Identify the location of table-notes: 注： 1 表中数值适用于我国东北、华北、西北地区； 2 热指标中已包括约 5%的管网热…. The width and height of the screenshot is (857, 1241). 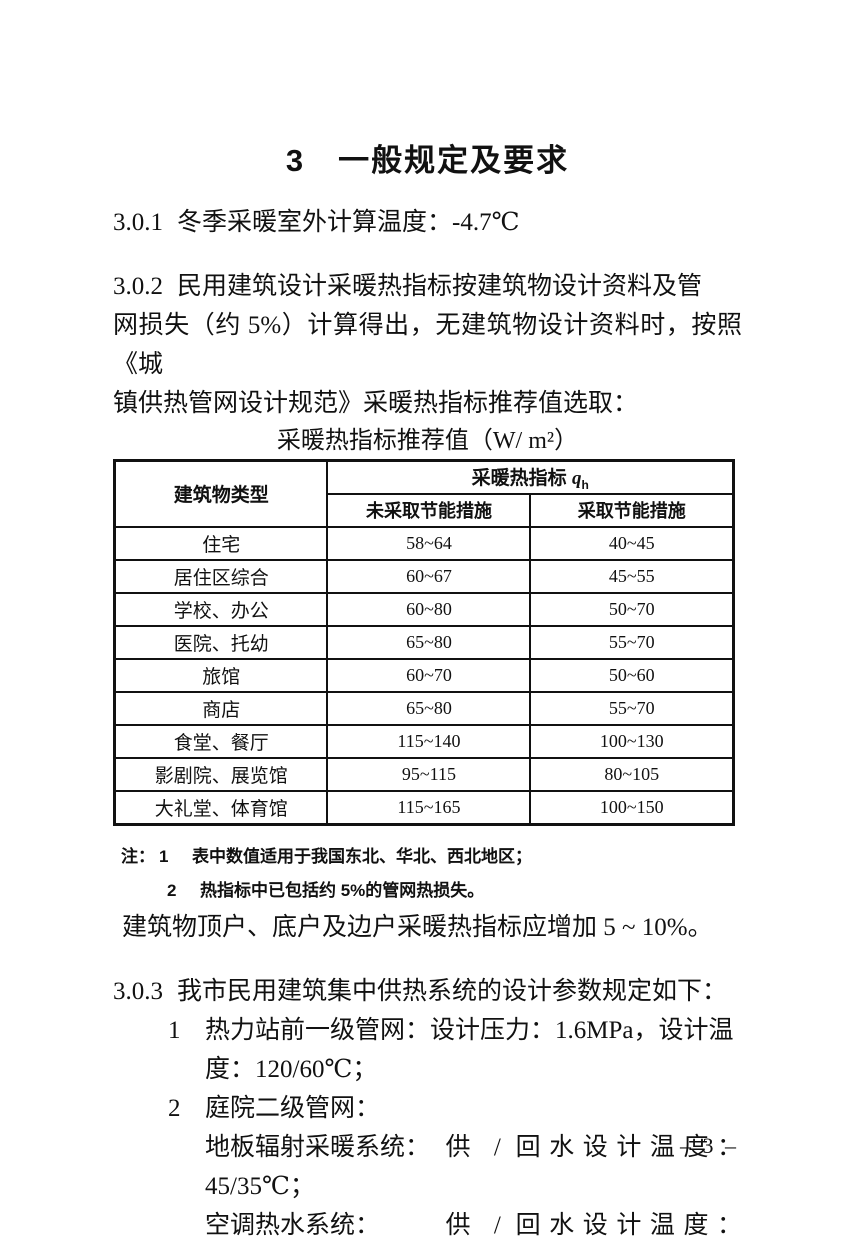
(427, 874).